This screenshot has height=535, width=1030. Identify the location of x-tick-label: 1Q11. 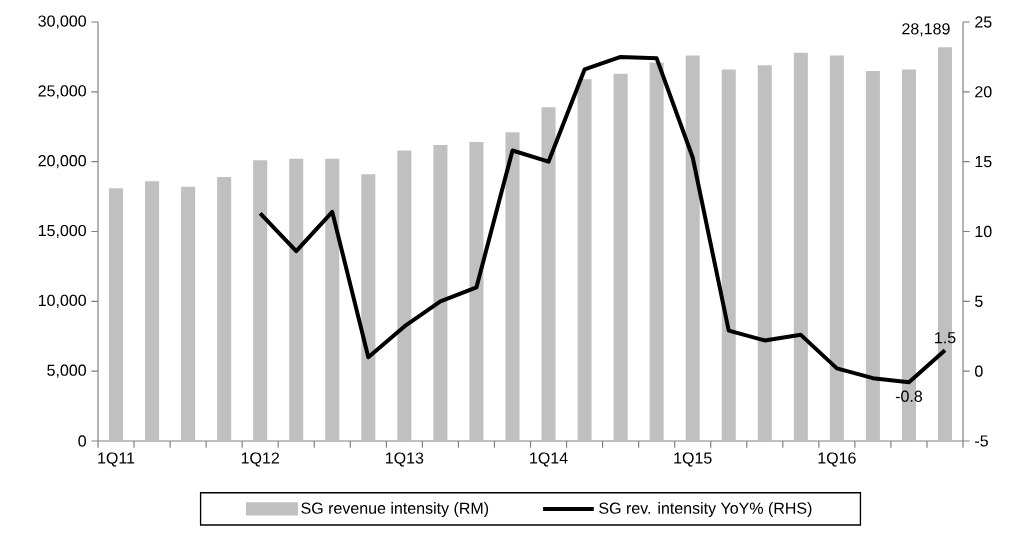
(116, 459).